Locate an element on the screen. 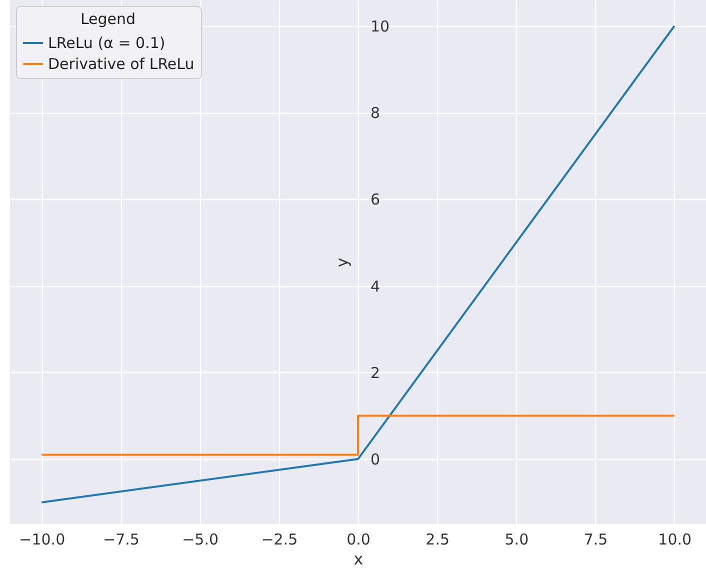 The width and height of the screenshot is (706, 586). x-tick-label: 7.5 is located at coordinates (596, 539).